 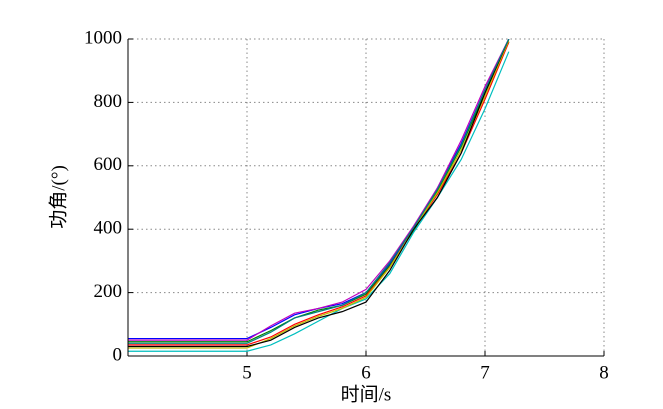 I want to click on y-tick-label: 1000, so click(x=103, y=37).